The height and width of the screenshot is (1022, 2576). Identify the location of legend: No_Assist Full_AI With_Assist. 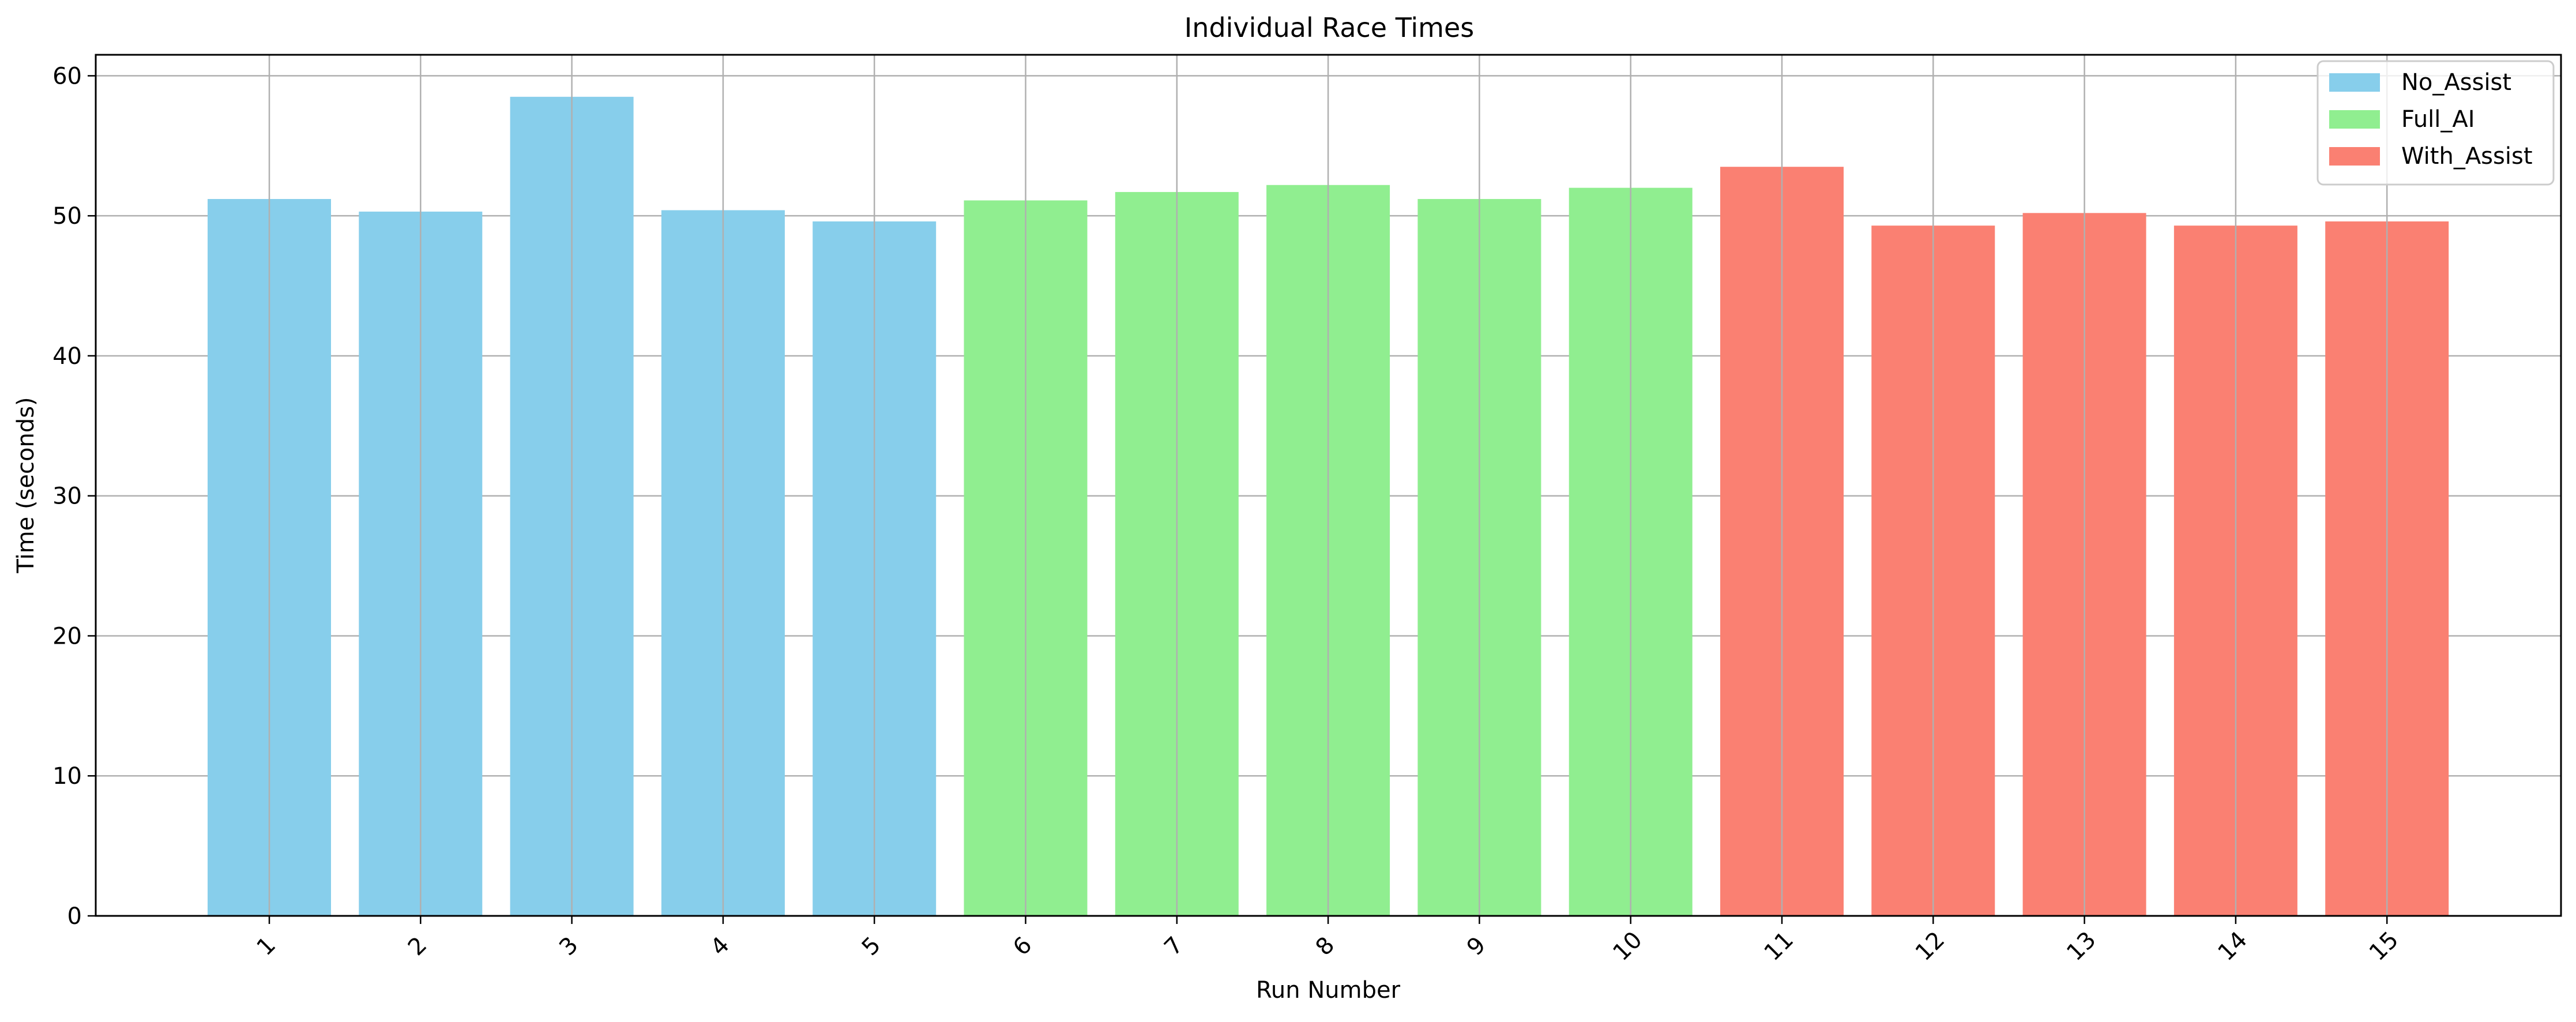
(2435, 123).